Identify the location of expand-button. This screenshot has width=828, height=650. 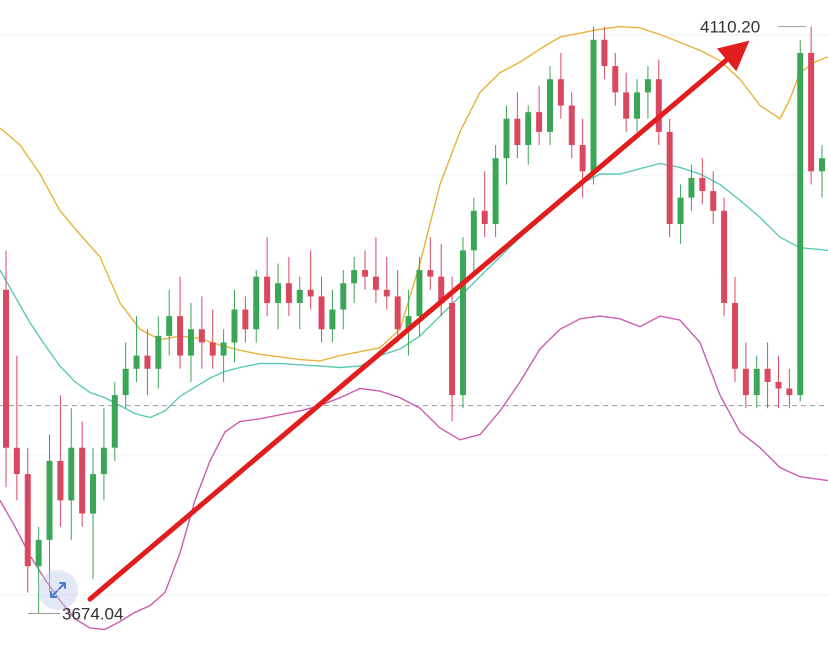
(58, 590).